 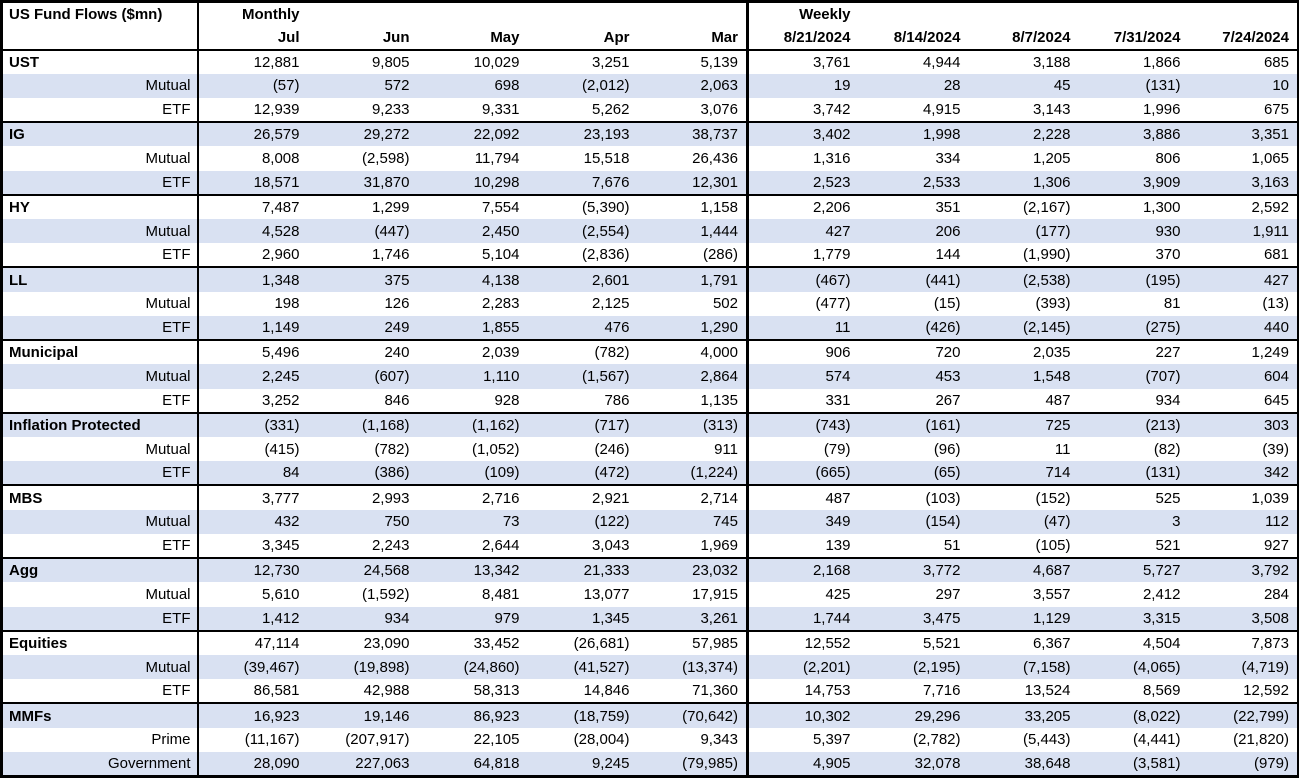 I want to click on data-cell: 28, so click(x=913, y=85).